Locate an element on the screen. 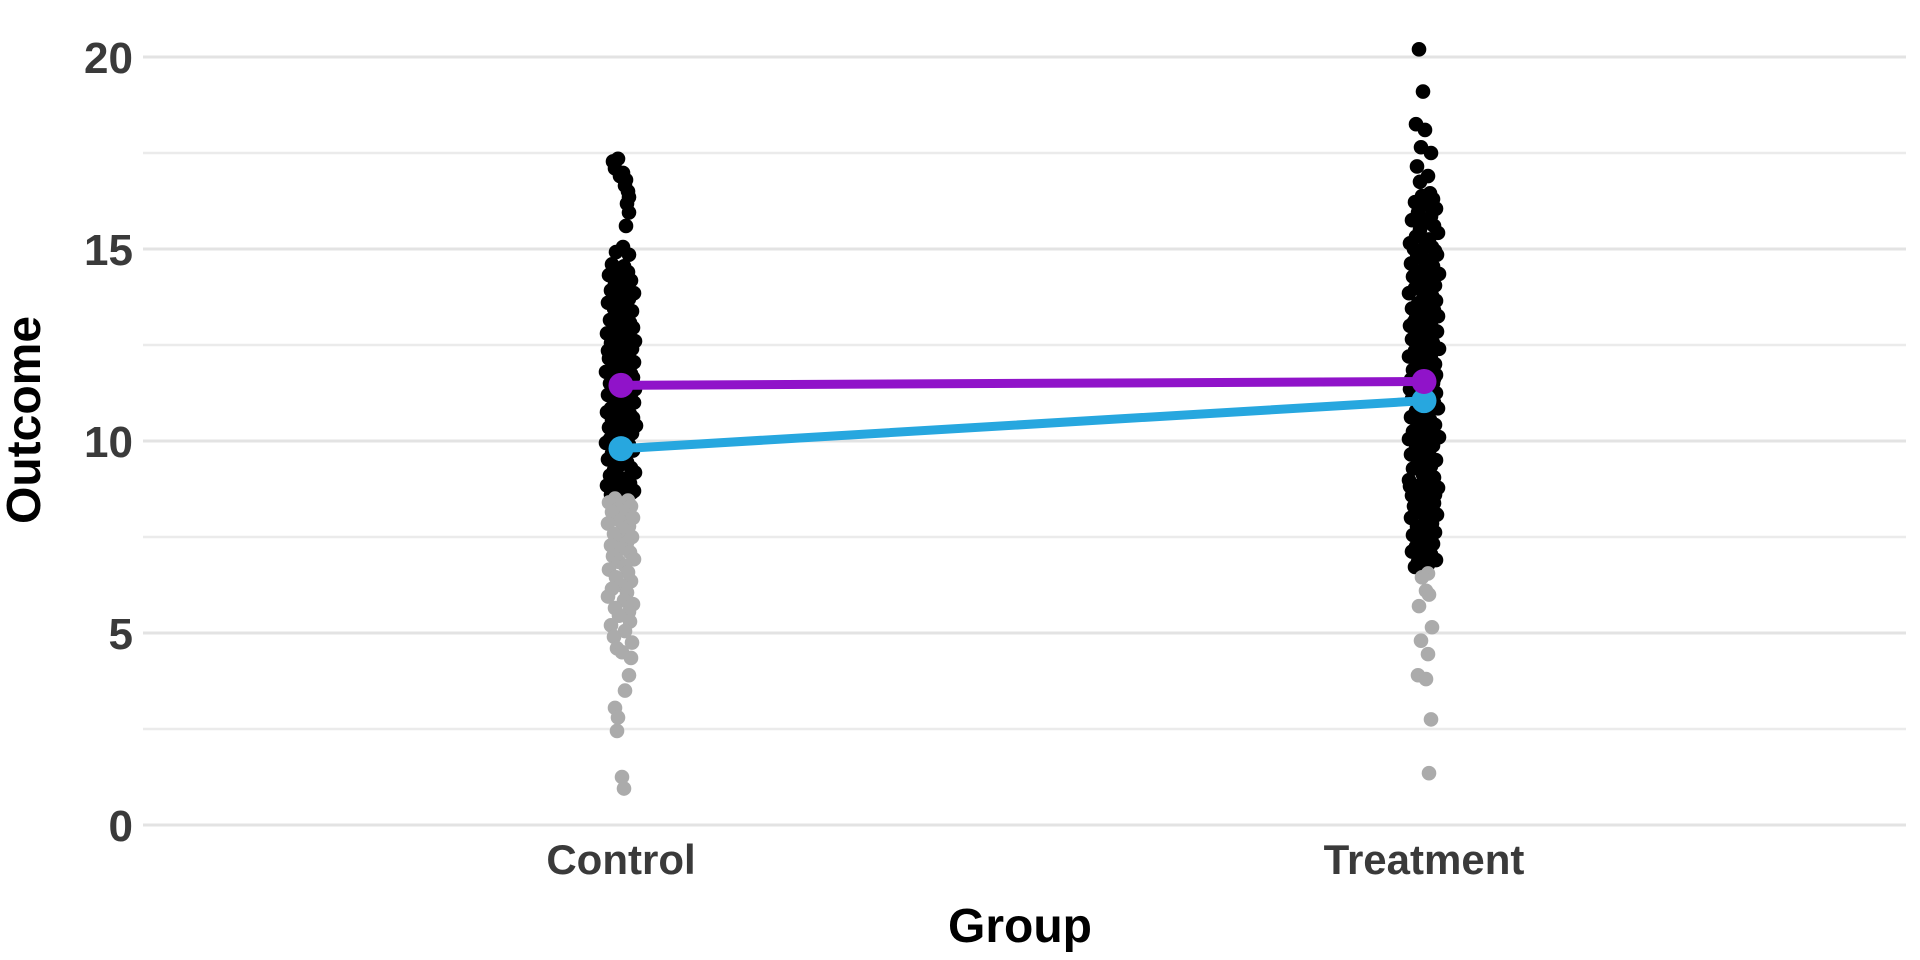 This screenshot has height=960, width=1920. y-tick-label-20: 20 is located at coordinates (108, 58).